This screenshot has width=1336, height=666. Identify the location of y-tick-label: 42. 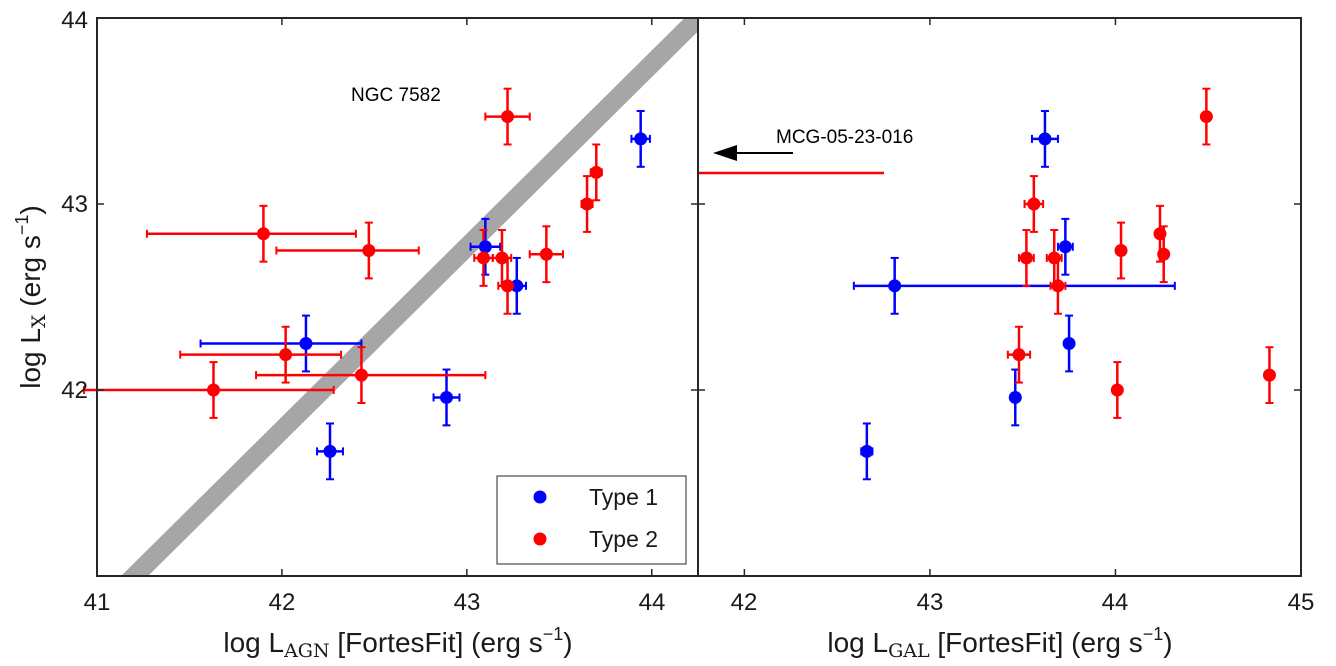
(74, 390).